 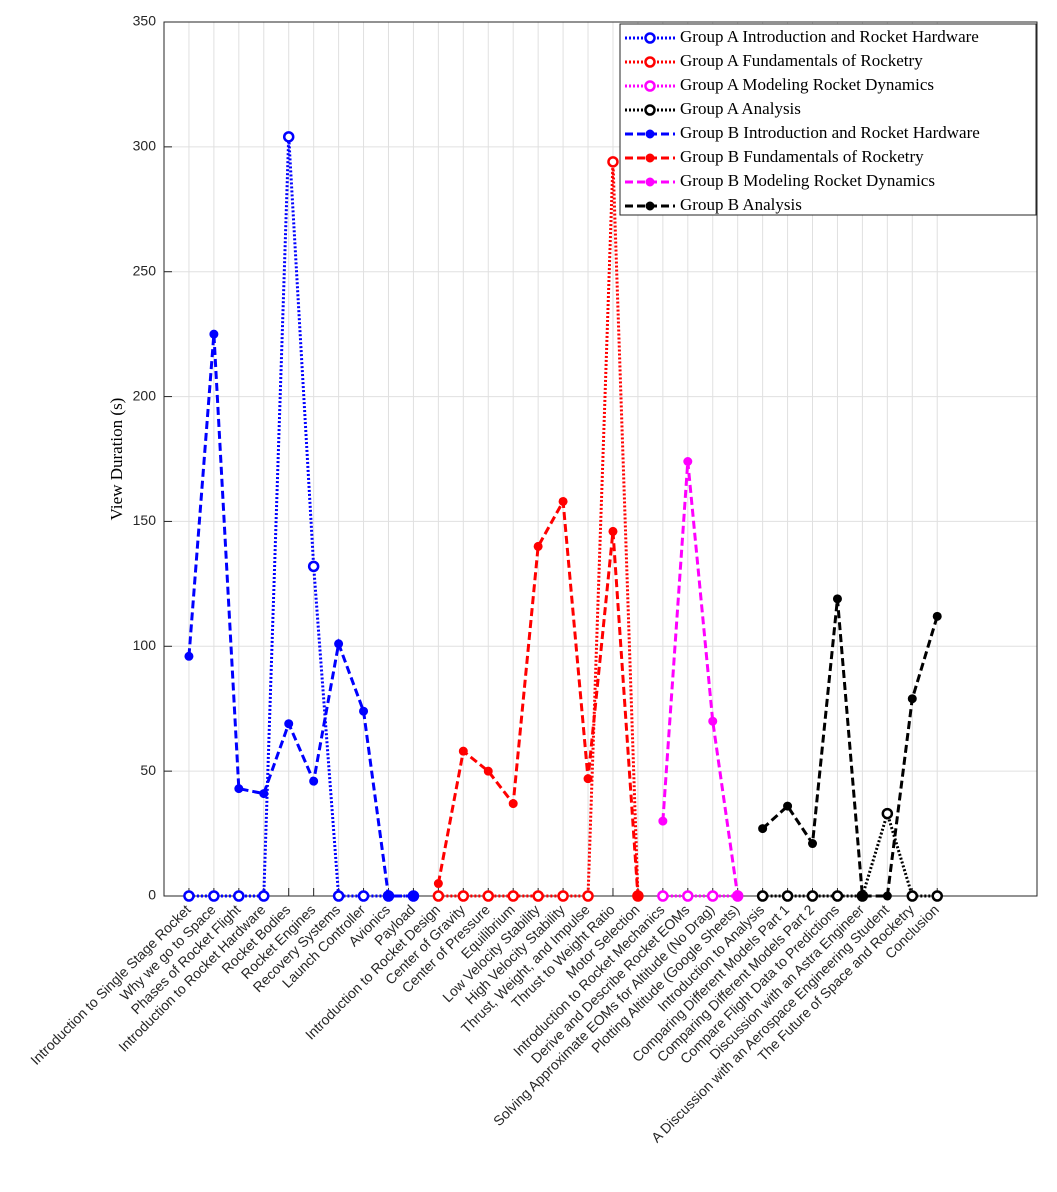 What do you see at coordinates (145, 520) in the screenshot?
I see `y-tick-label: 150` at bounding box center [145, 520].